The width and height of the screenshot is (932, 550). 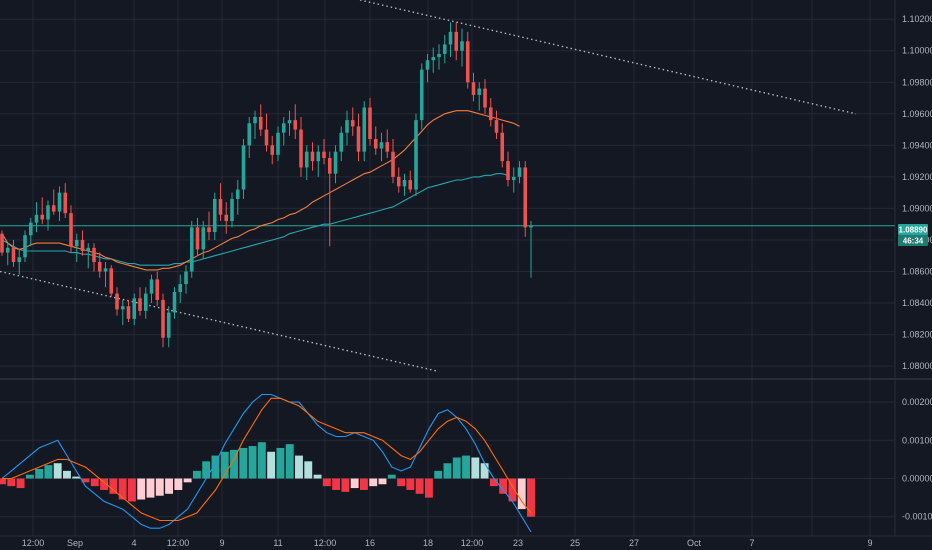 What do you see at coordinates (917, 82) in the screenshot?
I see `price-tick-label: 1.09800` at bounding box center [917, 82].